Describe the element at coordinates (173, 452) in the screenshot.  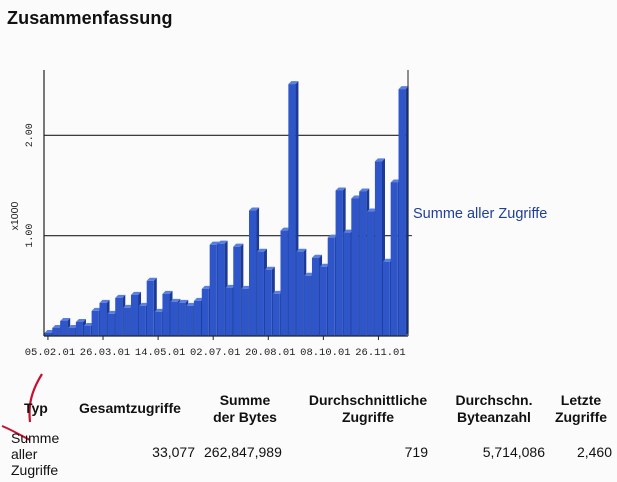
I see `cell-gesamtzugriffe: 33,077` at that location.